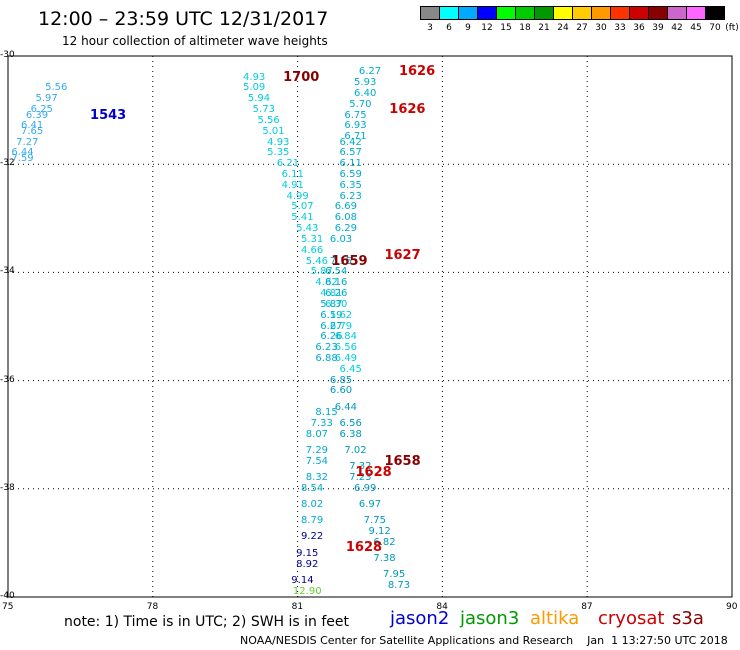 The width and height of the screenshot is (740, 650). What do you see at coordinates (350, 369) in the screenshot?
I see `swh-value: 6.45` at bounding box center [350, 369].